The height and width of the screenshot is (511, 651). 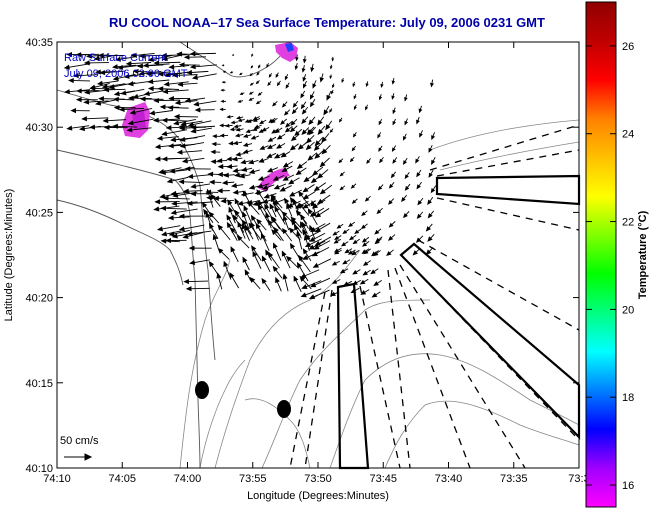 I want to click on colorbar-tick-label: 24, so click(x=628, y=135).